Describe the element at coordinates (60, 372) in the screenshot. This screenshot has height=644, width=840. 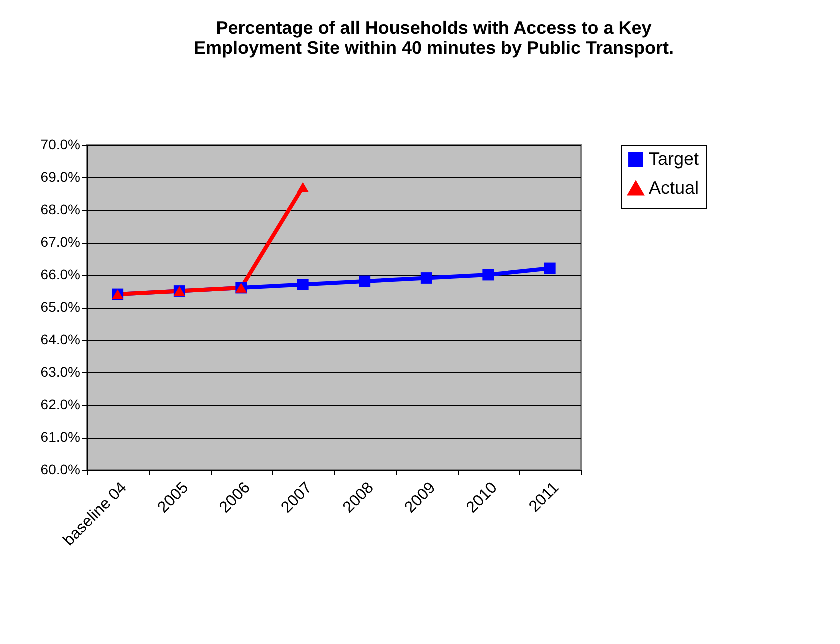
I see `y-tick-label: 63.0%` at that location.